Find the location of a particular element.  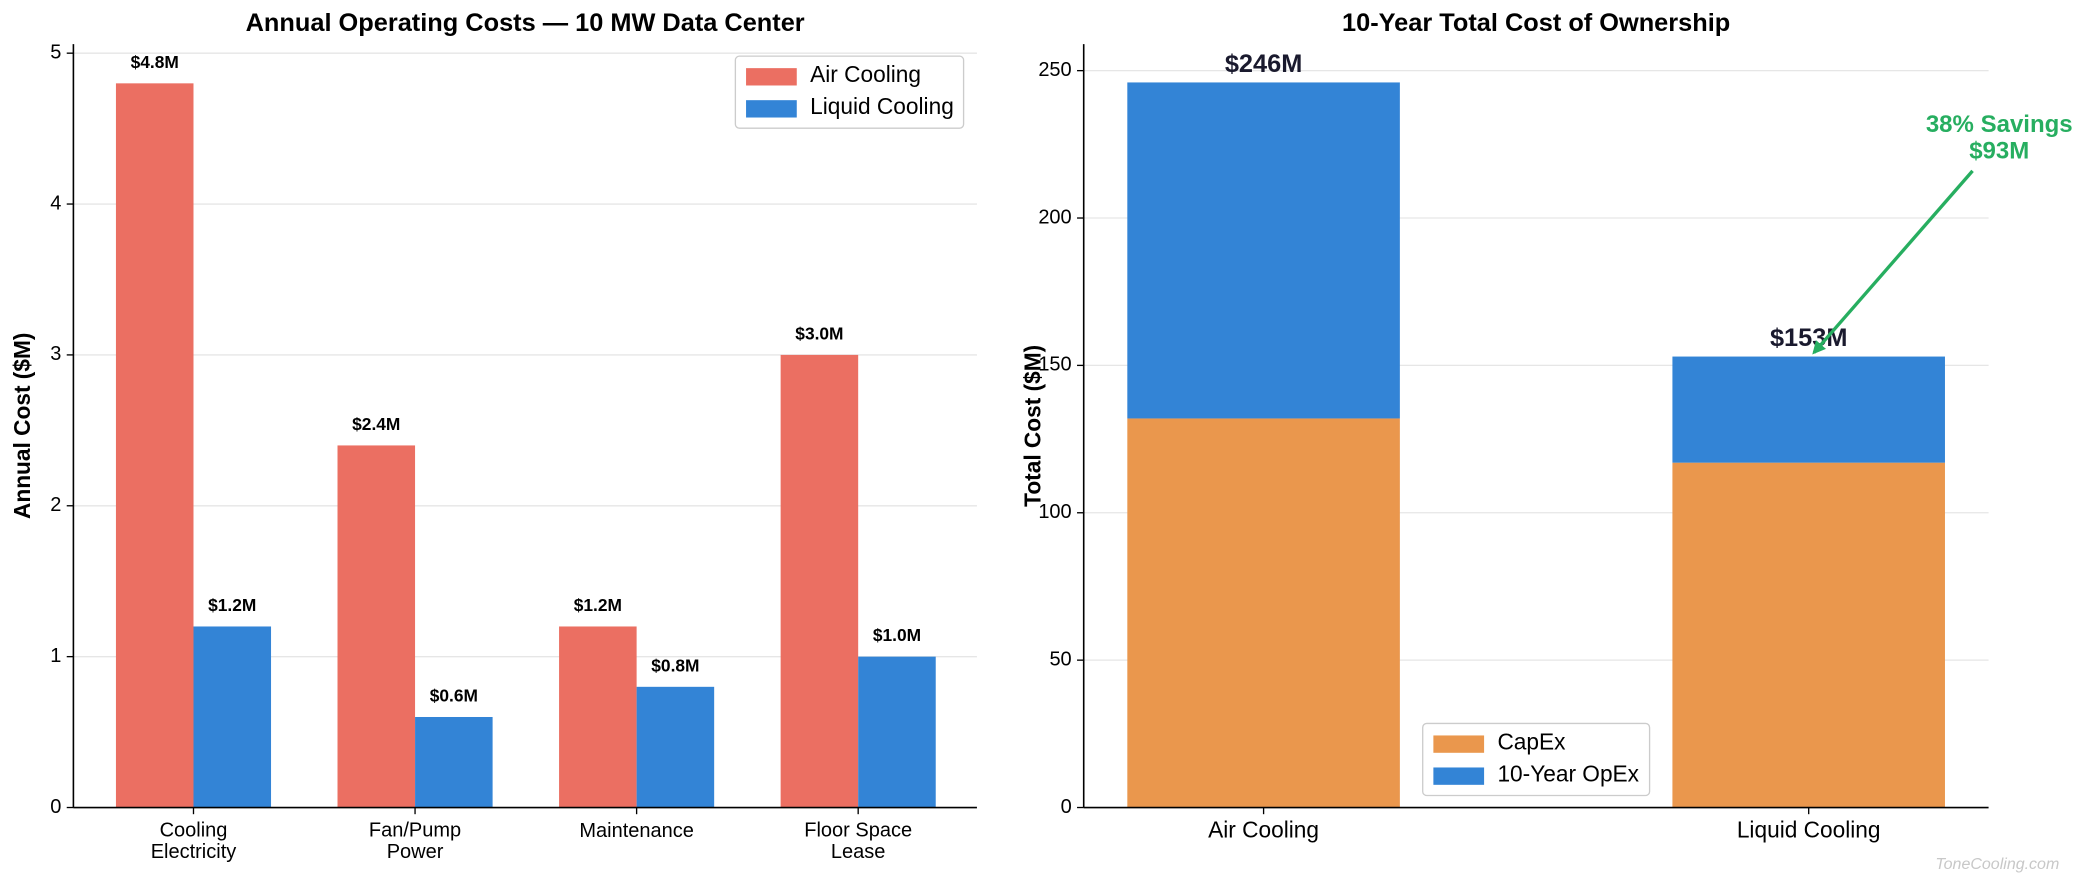

x-tick-label: Floor Space Lease is located at coordinates (858, 841).